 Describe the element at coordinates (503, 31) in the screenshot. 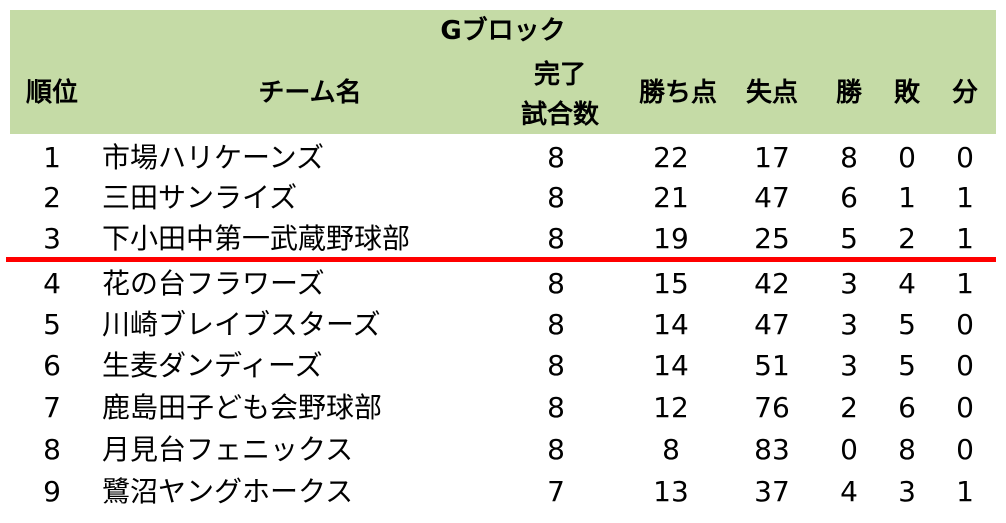

I see `block-title: Gブロック` at that location.